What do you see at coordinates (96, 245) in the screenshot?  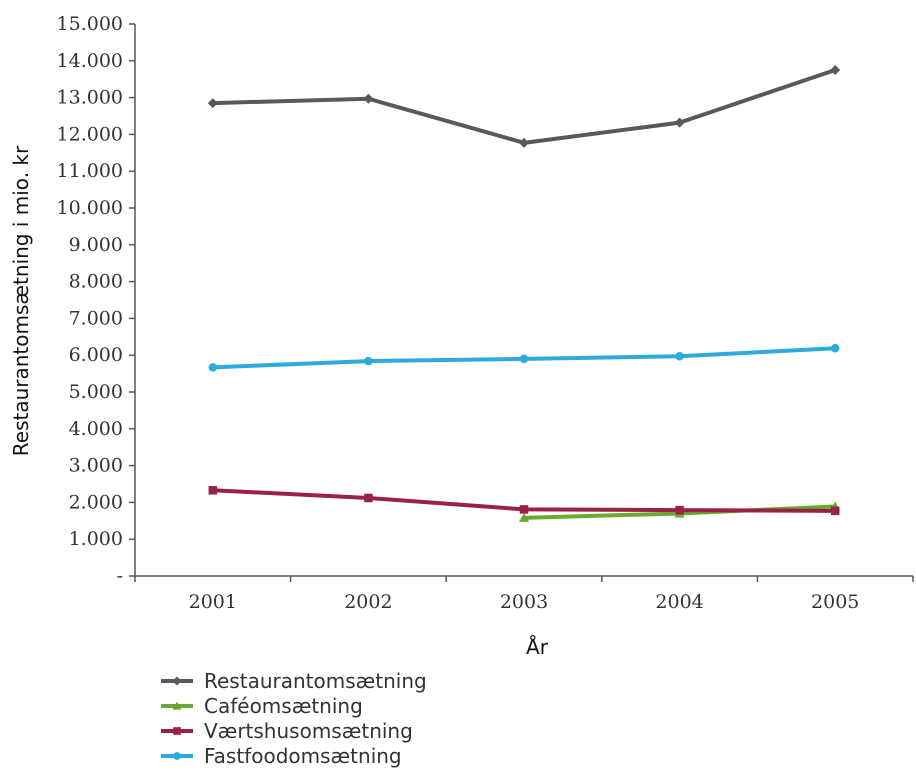 I see `y-tick-label: 9.000` at bounding box center [96, 245].